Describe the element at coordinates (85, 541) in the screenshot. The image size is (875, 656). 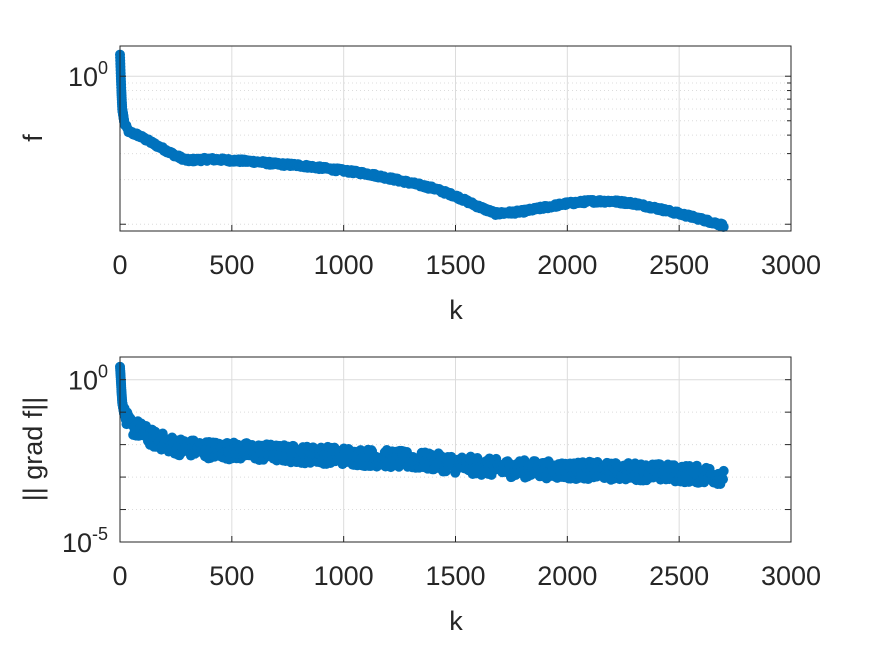
I see `y-tick-label: 10⁻⁵` at that location.